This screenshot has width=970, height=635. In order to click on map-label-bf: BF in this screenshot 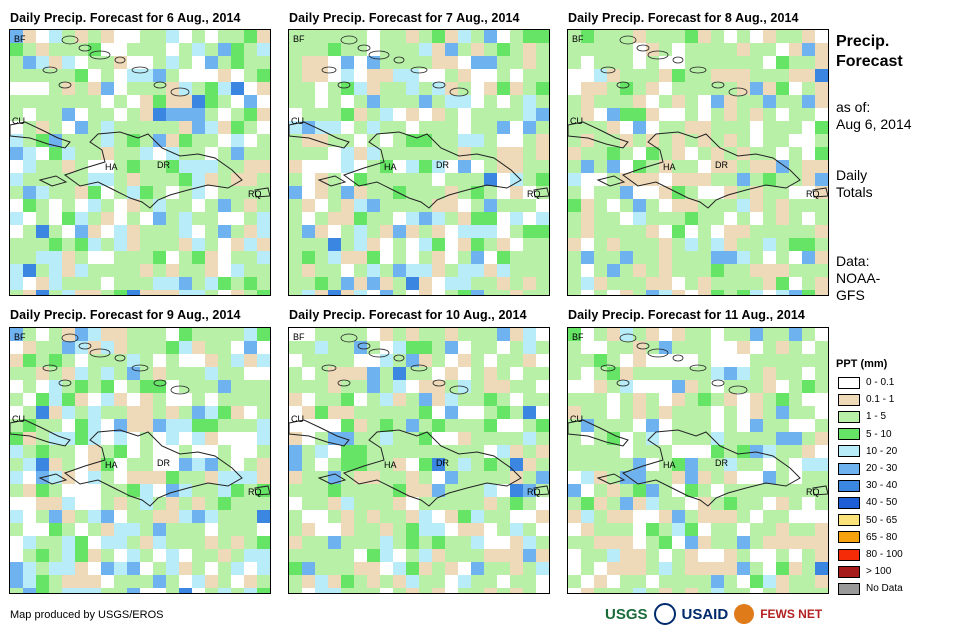, I will do `click(299, 39)`.